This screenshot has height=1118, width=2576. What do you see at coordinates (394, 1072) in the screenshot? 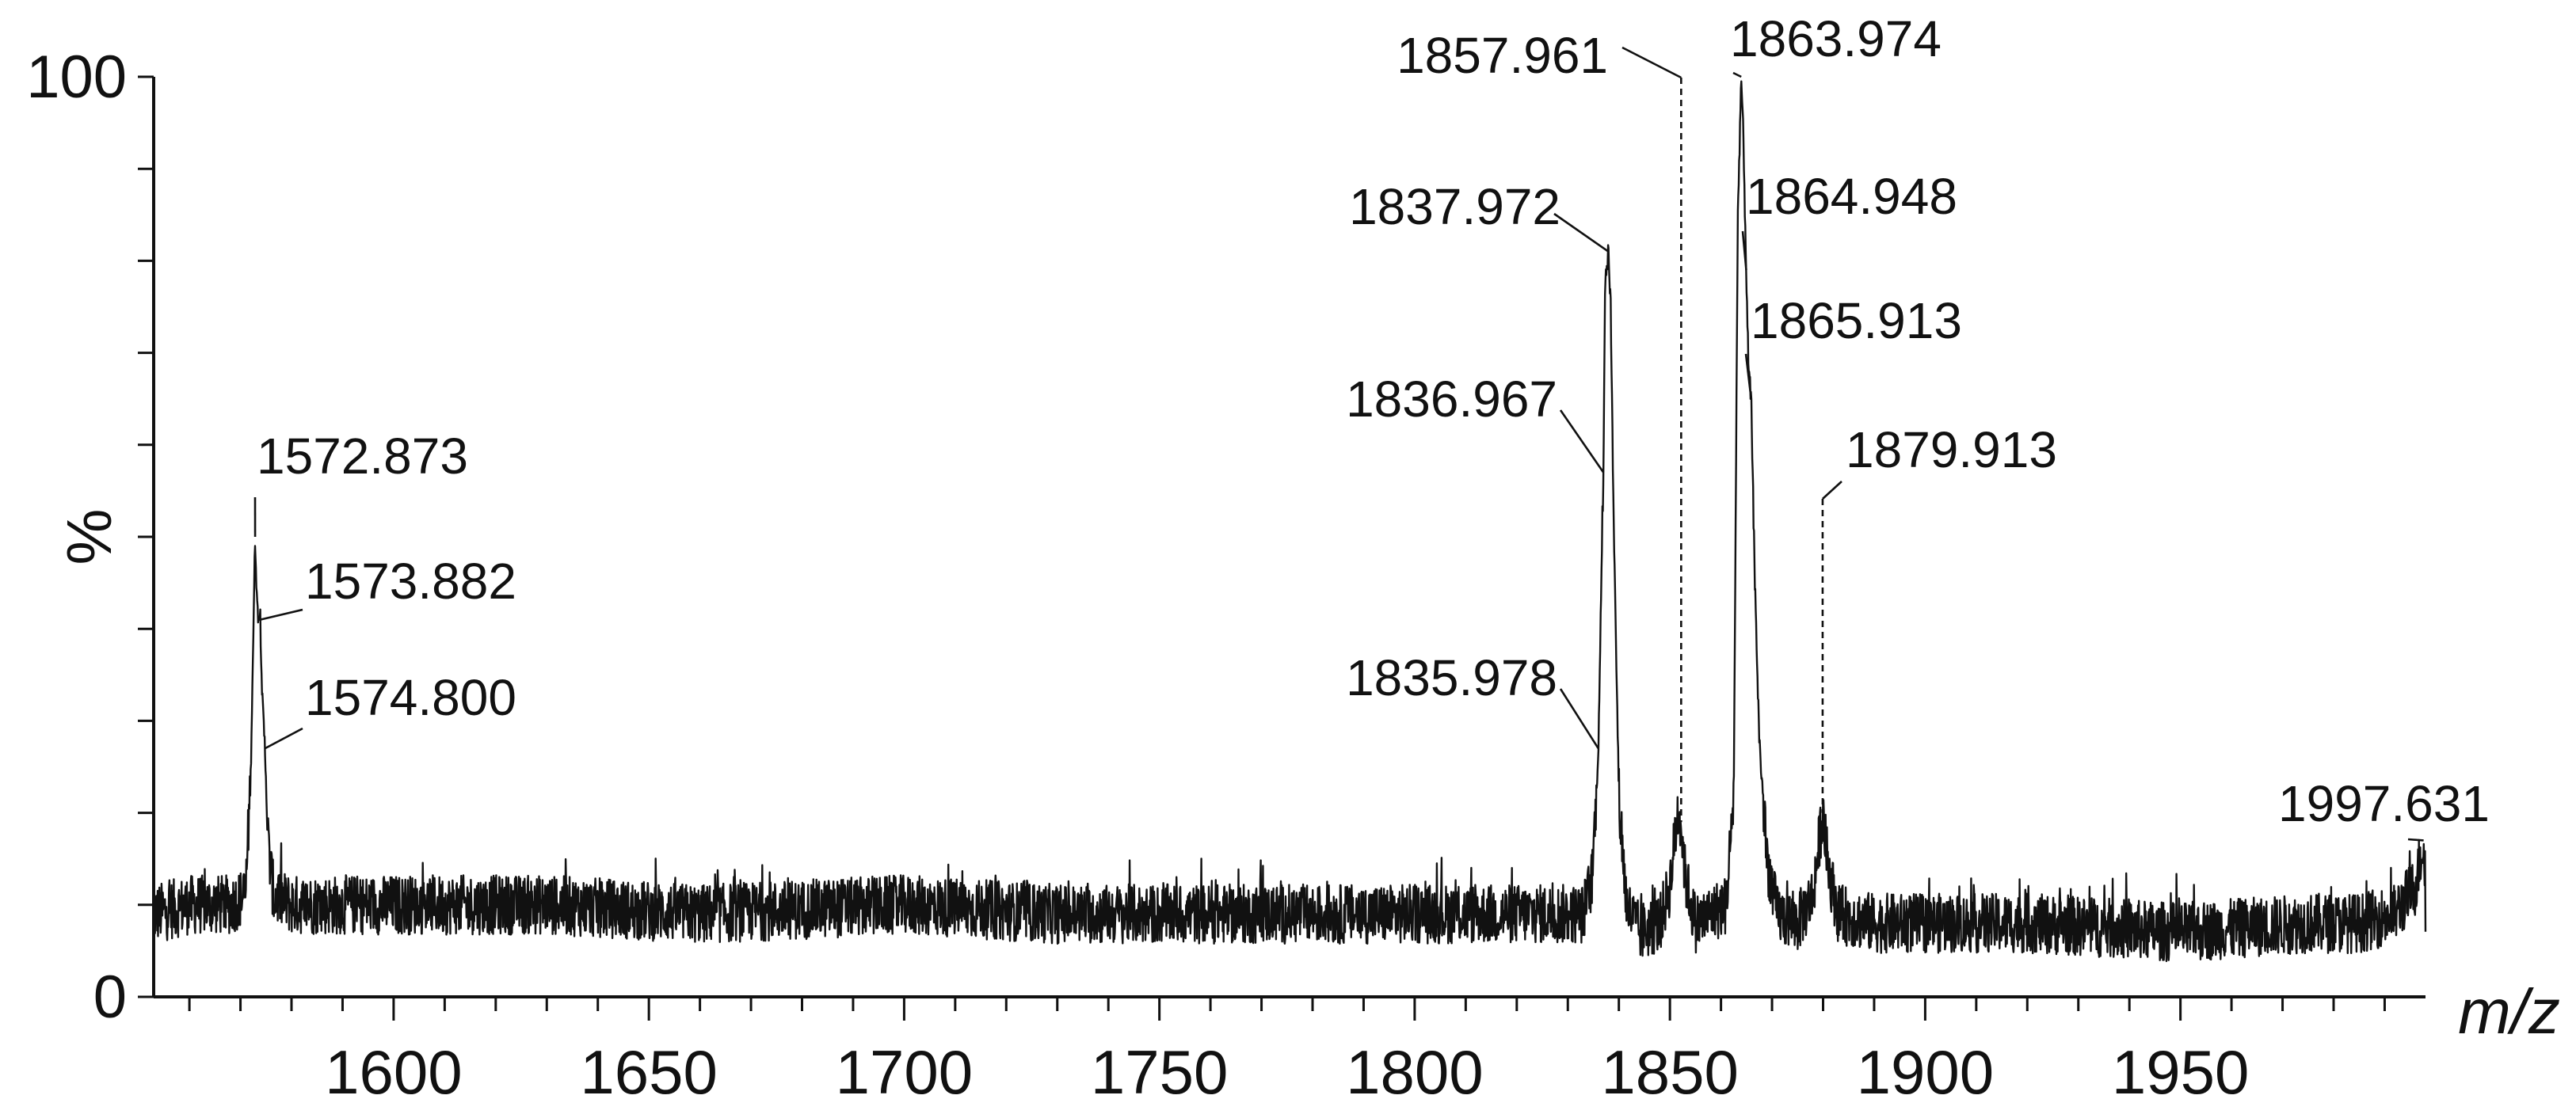
I see `x-tick-label: 1600` at bounding box center [394, 1072].